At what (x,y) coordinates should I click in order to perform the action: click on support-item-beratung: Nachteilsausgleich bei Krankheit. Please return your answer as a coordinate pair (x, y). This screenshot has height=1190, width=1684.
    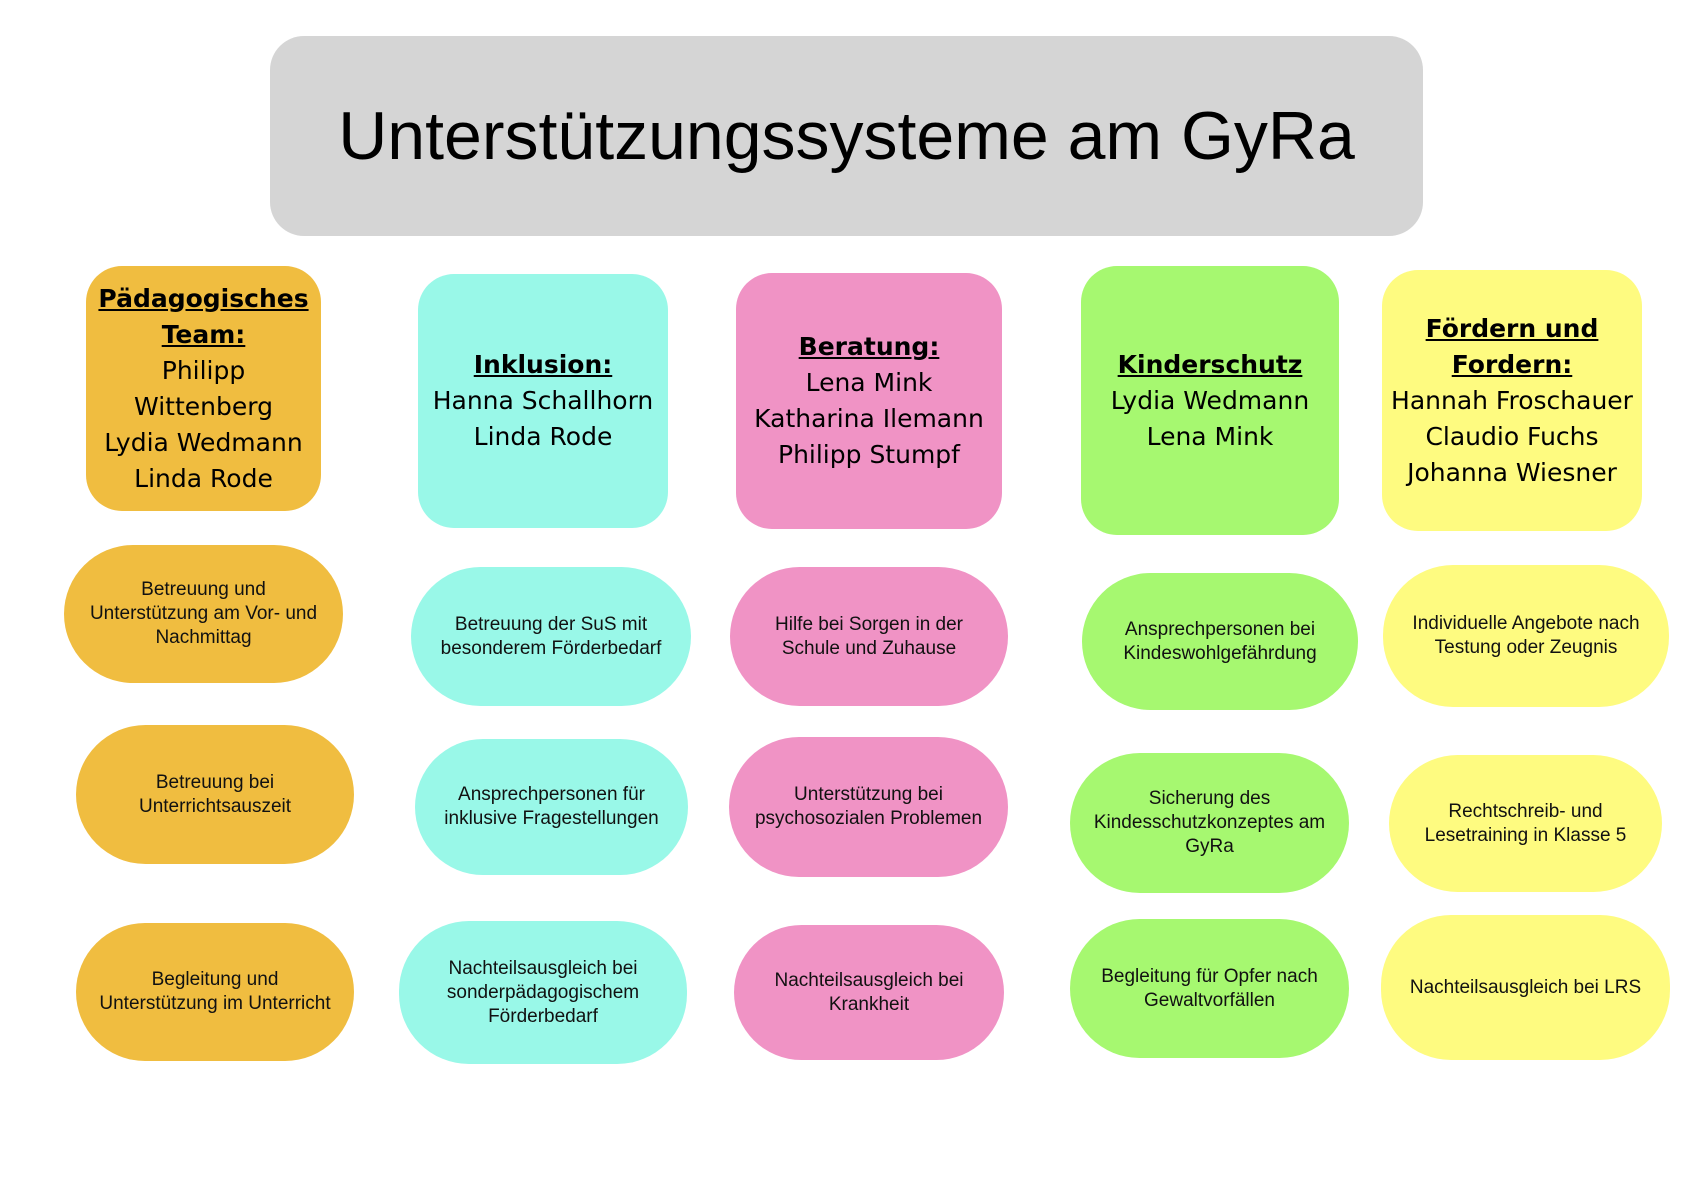
    Looking at the image, I should click on (869, 992).